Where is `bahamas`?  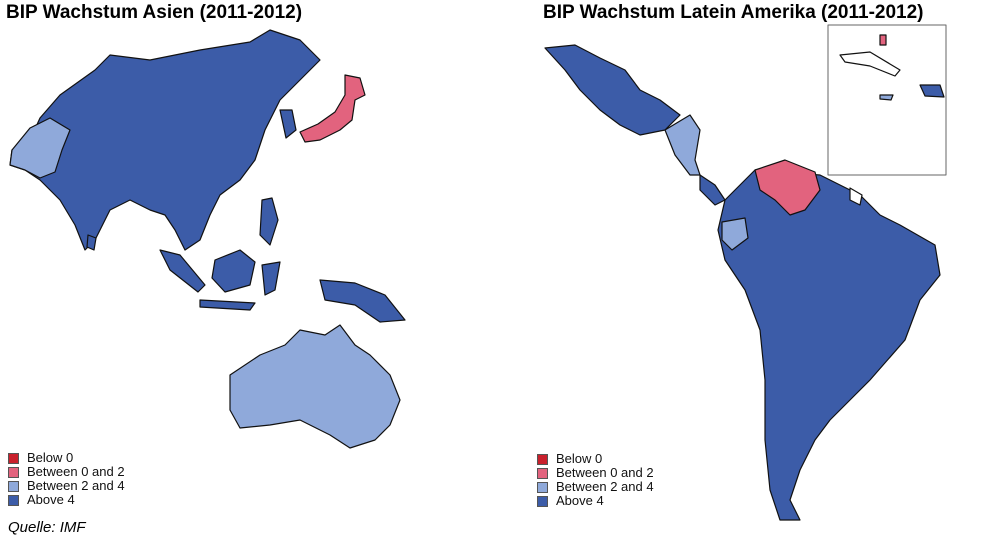
bahamas is located at coordinates (883, 40).